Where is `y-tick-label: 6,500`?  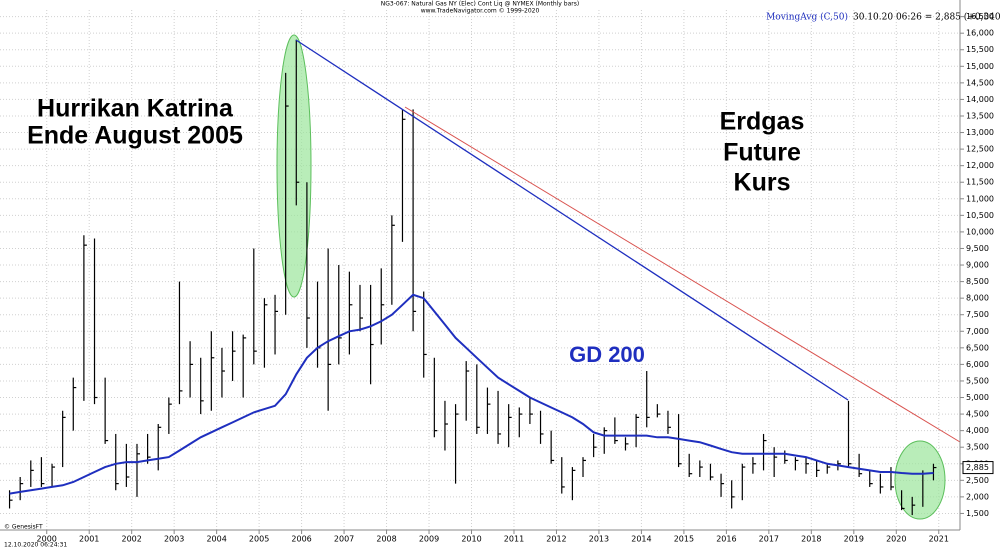
y-tick-label: 6,500 is located at coordinates (977, 347).